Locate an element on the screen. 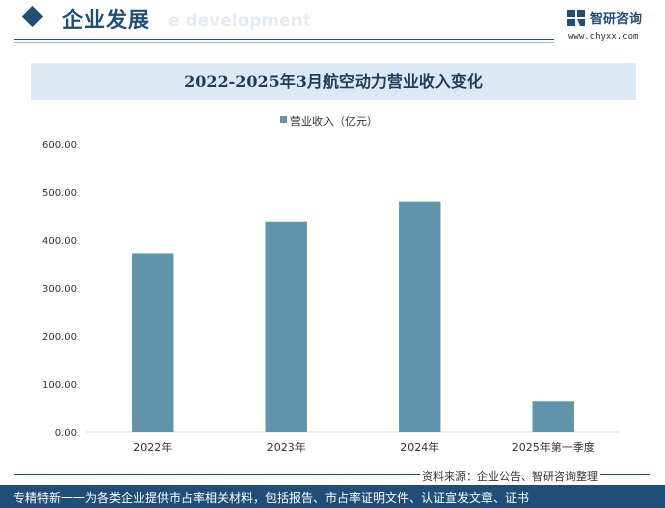 This screenshot has width=665, height=508. source-note: 资料来源：企业公告、智研咨询整理 is located at coordinates (510, 476).